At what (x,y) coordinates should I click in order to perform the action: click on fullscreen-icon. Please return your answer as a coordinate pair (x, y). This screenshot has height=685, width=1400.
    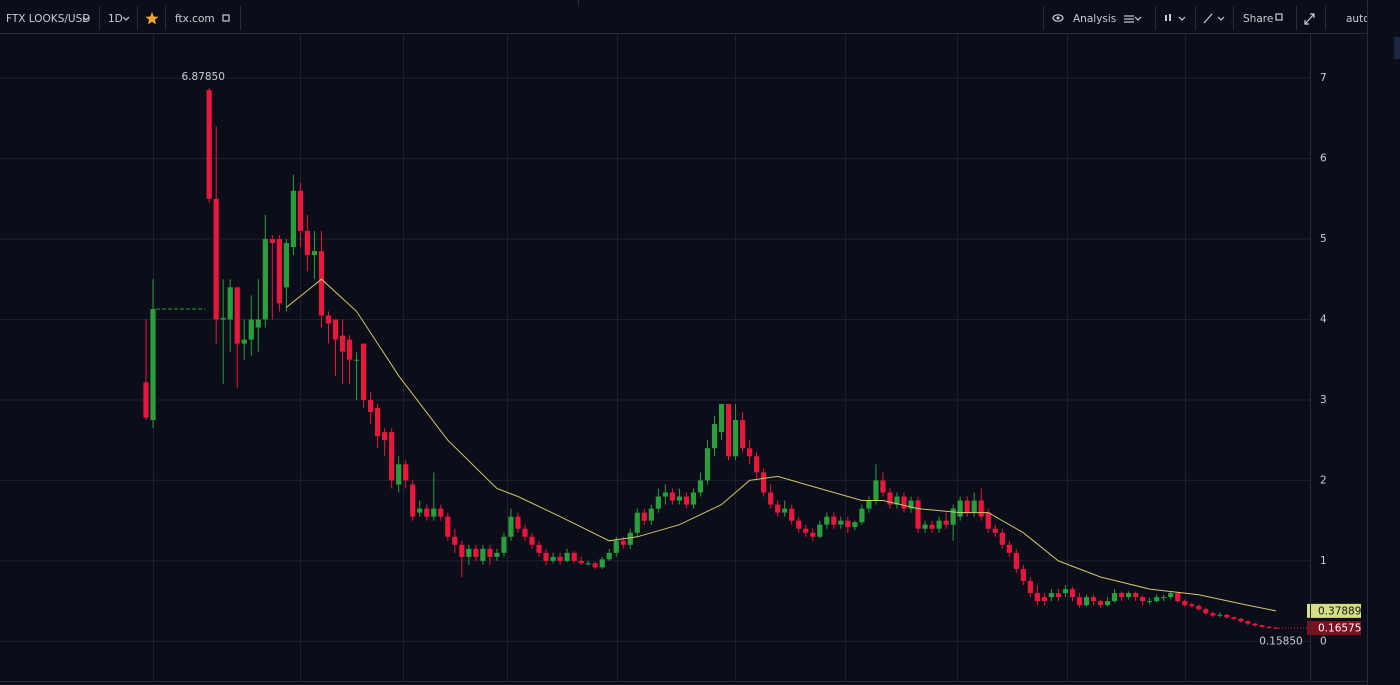
    Looking at the image, I should click on (1309, 19).